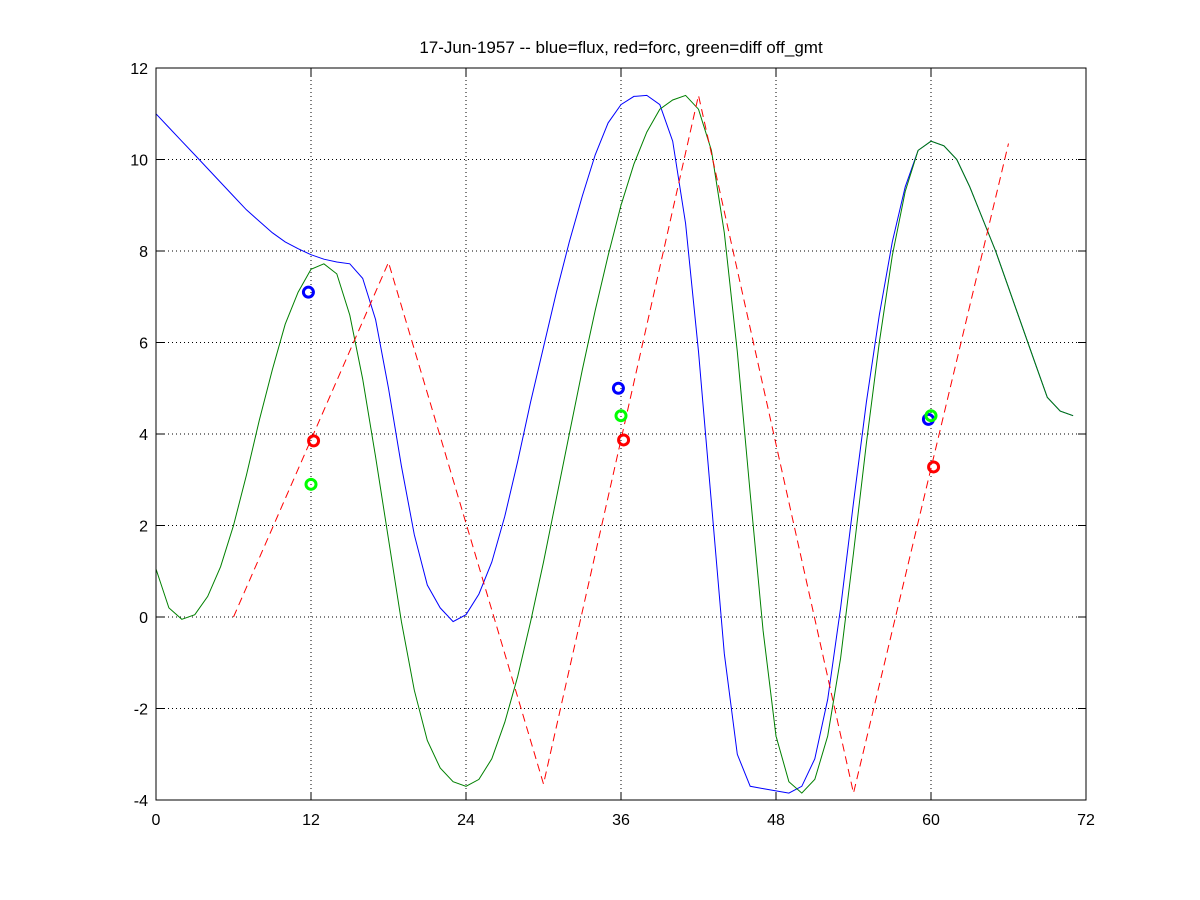 This screenshot has height=900, width=1200. What do you see at coordinates (776, 820) in the screenshot?
I see `x-tick-label: 48` at bounding box center [776, 820].